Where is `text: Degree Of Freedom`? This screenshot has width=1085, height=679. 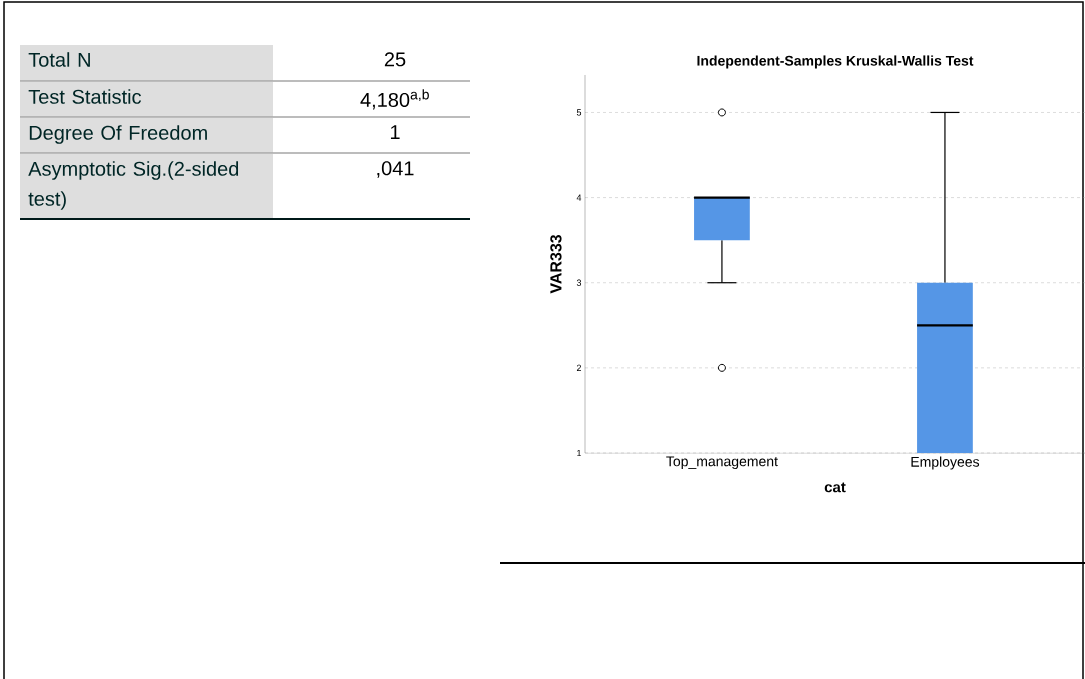
text: Degree Of Freedom is located at coordinates (118, 134).